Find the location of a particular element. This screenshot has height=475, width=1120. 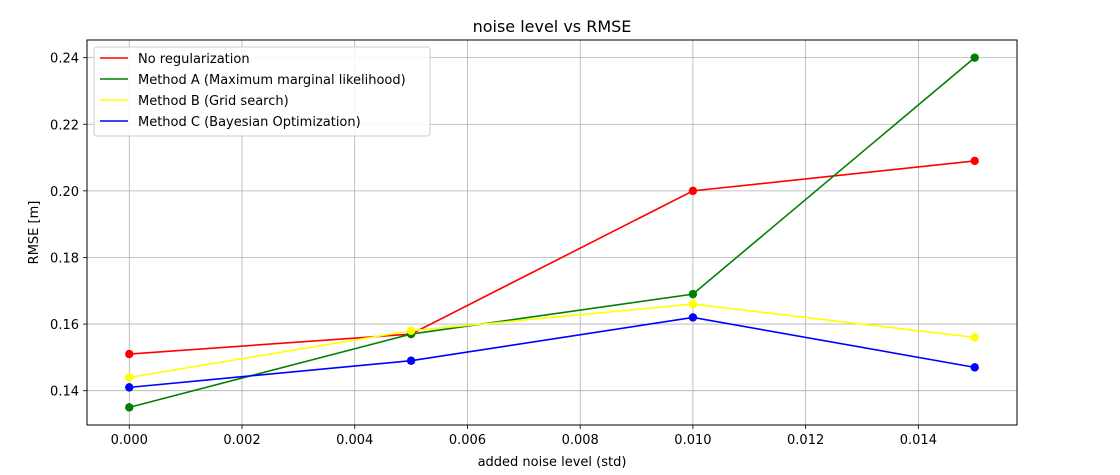

y-tick-label: 0.16 is located at coordinates (64, 325).